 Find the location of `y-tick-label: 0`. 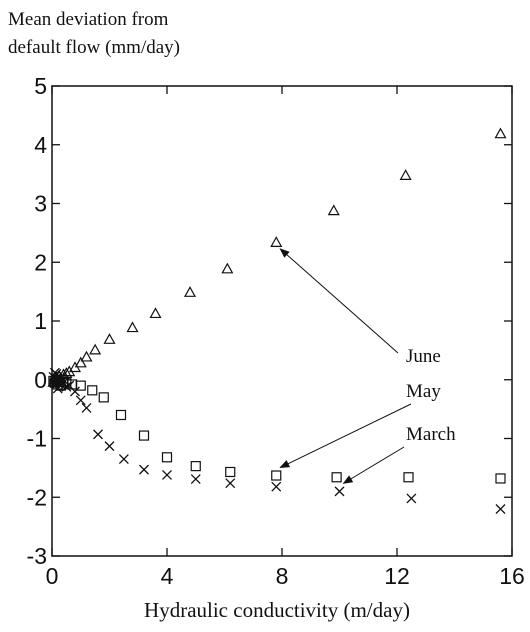

y-tick-label: 0 is located at coordinates (40, 380).